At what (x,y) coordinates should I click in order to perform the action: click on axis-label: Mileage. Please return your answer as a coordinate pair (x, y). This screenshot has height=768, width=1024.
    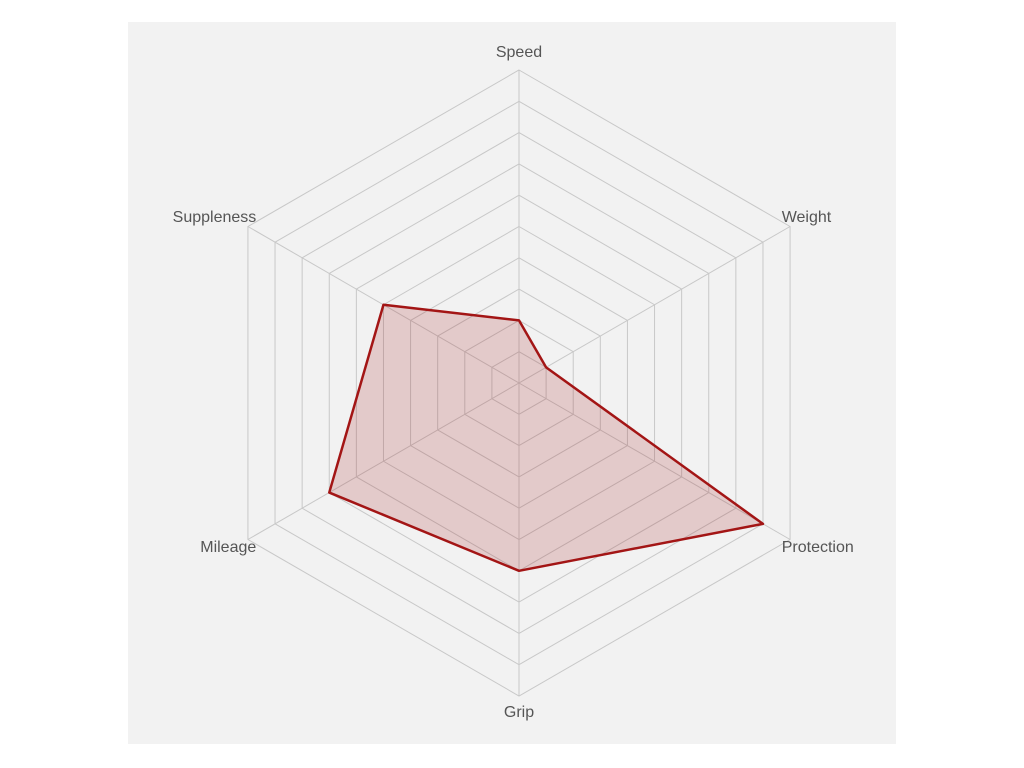
    Looking at the image, I should click on (228, 547).